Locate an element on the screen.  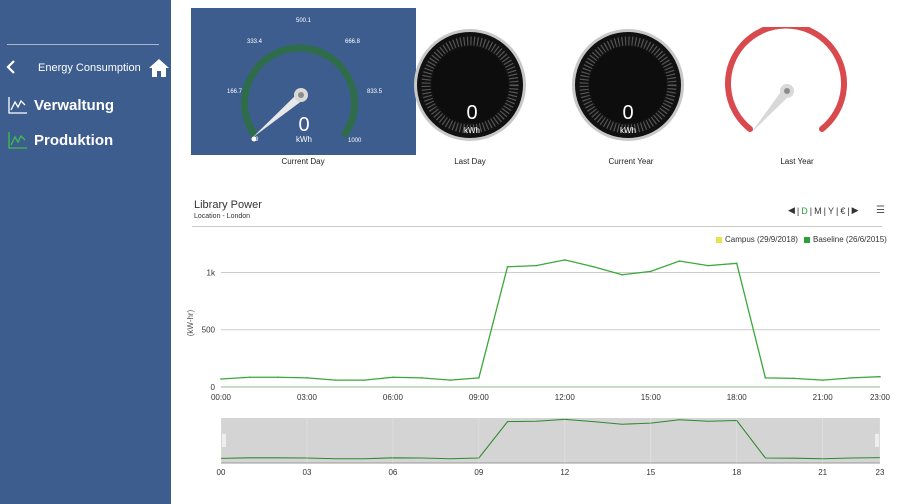
gauge-last-year is located at coordinates (786, 80).